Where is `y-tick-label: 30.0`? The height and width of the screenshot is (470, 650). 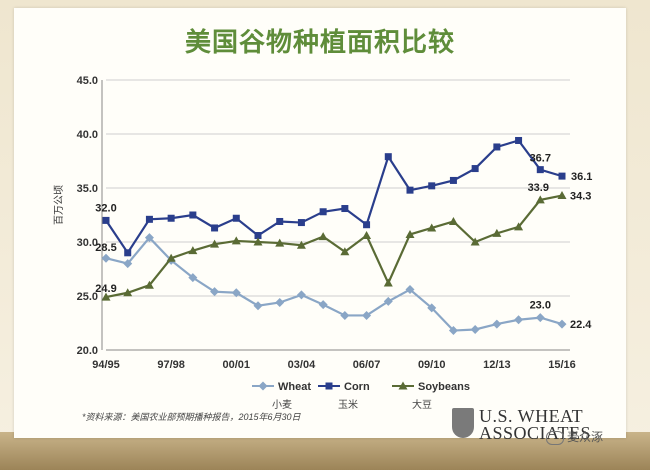
y-tick-label: 30.0 is located at coordinates (87, 243).